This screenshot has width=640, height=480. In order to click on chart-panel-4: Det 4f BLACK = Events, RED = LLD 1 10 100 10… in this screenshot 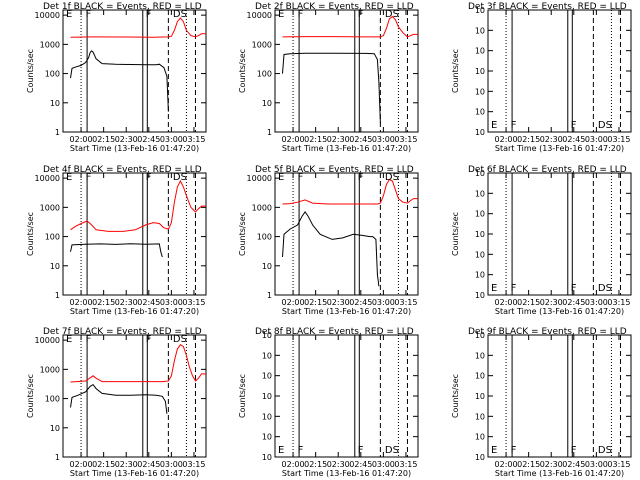, I will do `click(116, 240)`.